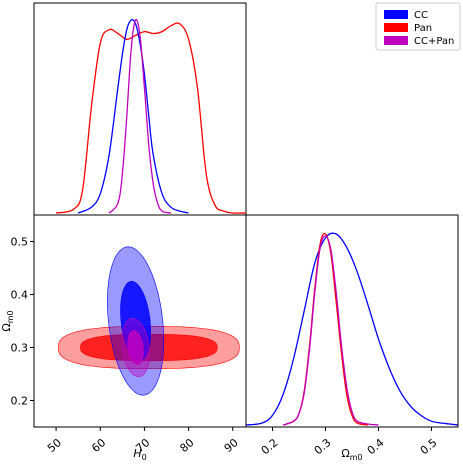  What do you see at coordinates (135, 347) in the screenshot?
I see `contour-cc-plus-pan-1sigma` at bounding box center [135, 347].